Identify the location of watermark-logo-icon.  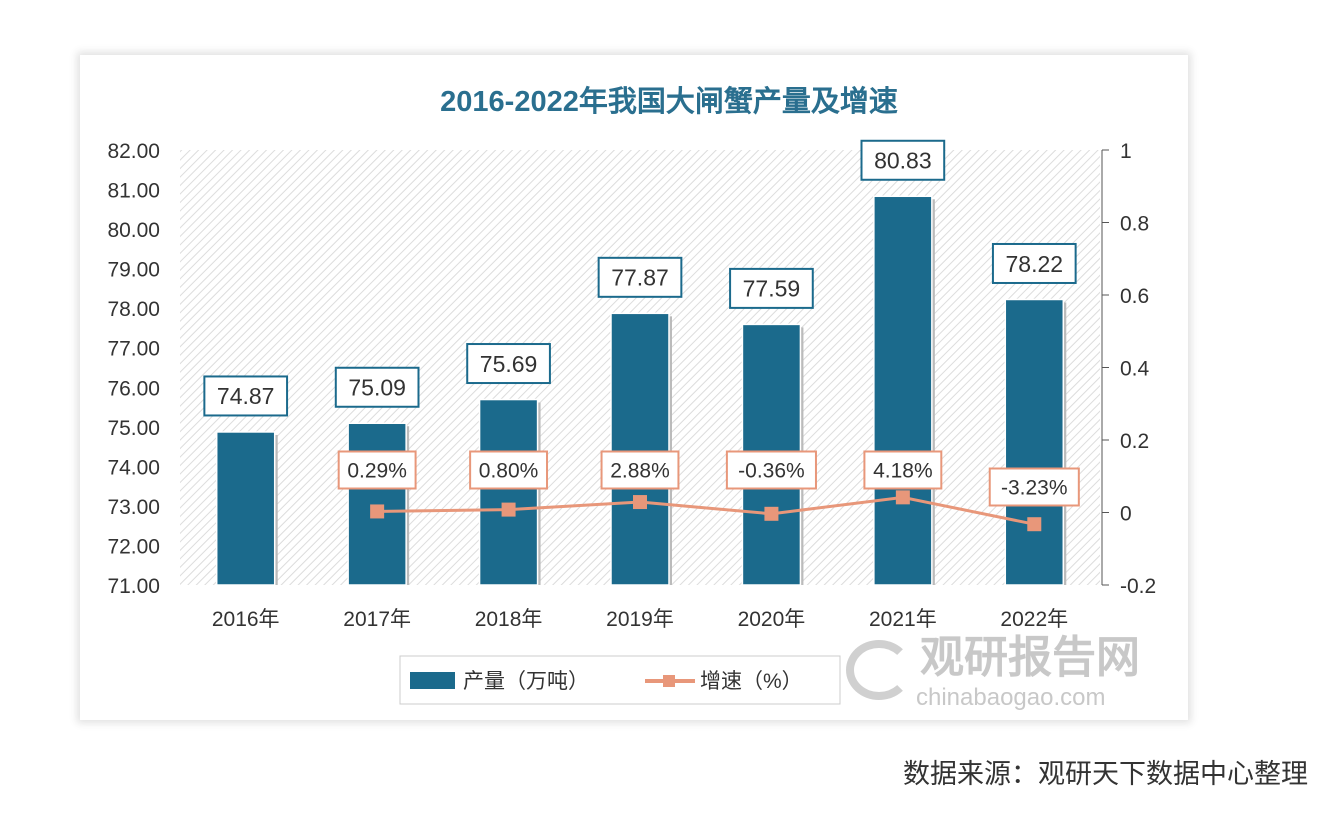
(879, 670).